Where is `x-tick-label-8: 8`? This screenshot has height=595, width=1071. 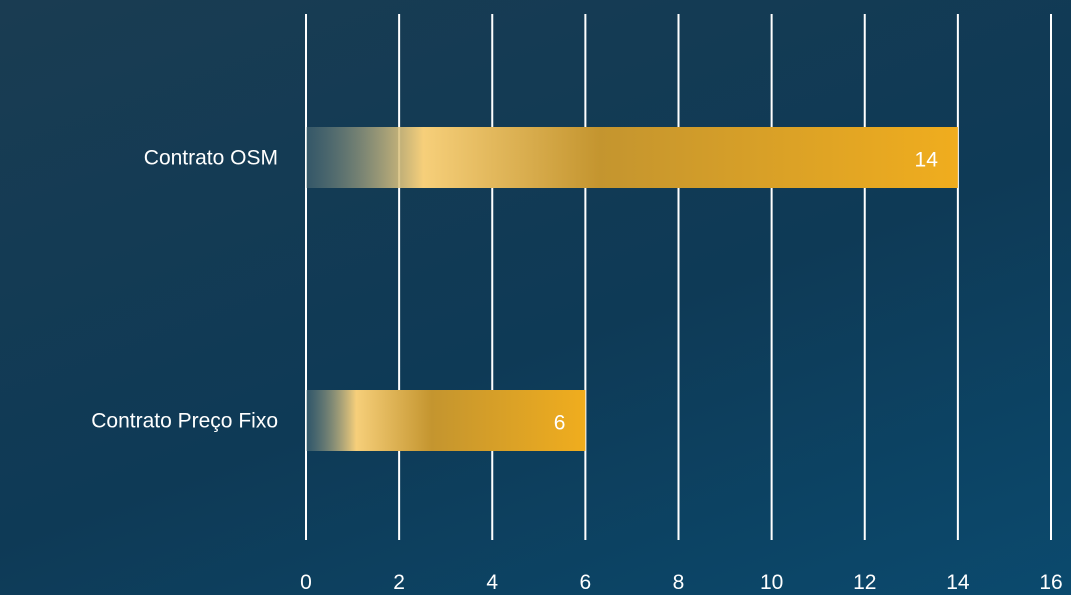
x-tick-label-8: 8 is located at coordinates (679, 582).